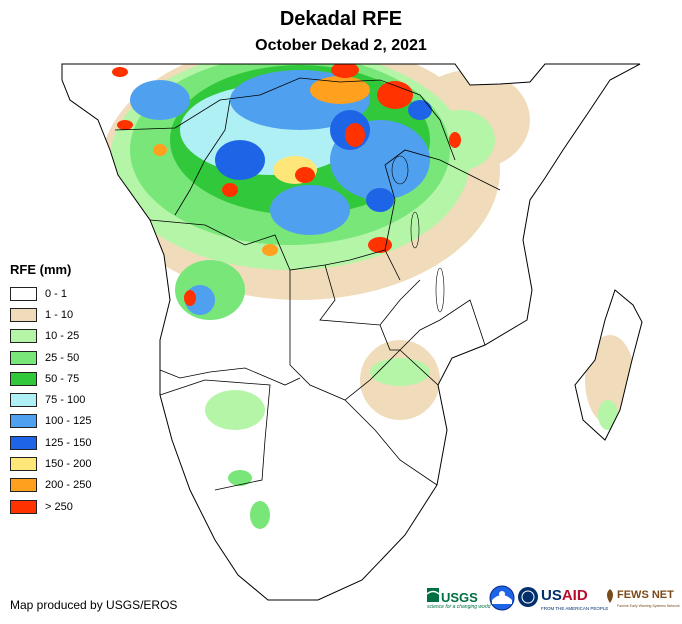  I want to click on noaa-icon, so click(502, 598).